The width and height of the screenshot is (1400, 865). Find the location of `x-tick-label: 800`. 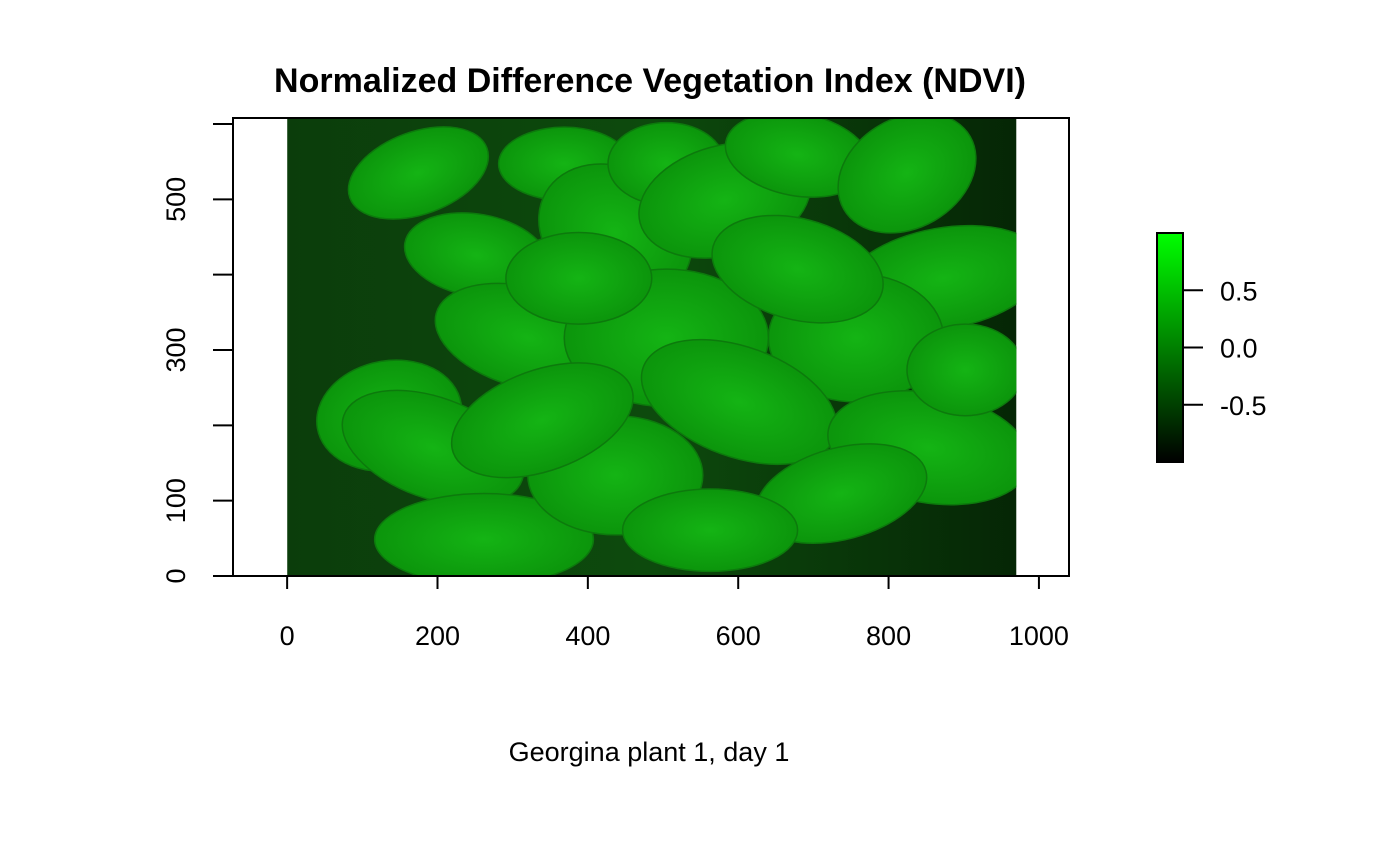

x-tick-label: 800 is located at coordinates (888, 636).